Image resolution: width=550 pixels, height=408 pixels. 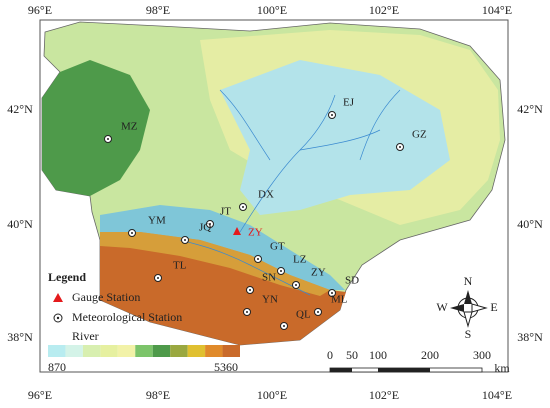 What do you see at coordinates (85, 336) in the screenshot?
I see `legend-item: River` at bounding box center [85, 336].